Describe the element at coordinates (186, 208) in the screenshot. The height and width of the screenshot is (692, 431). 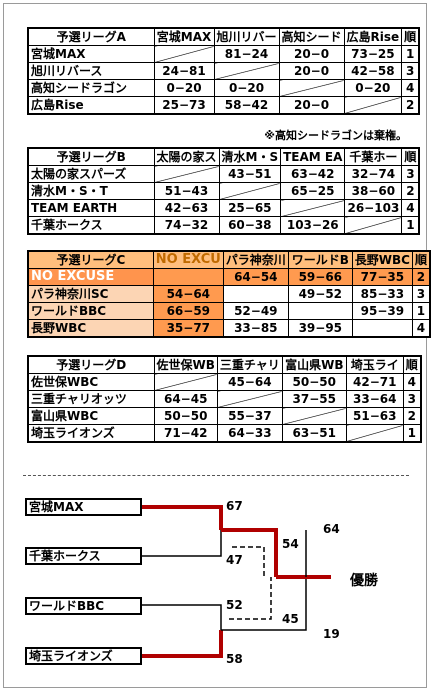
I see `score-cell: 42−63` at that location.